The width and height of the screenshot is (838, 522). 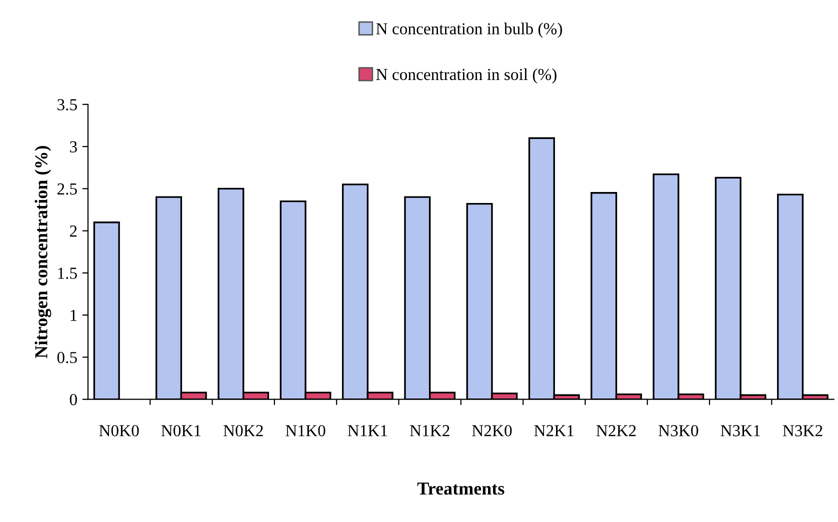 I want to click on x-tick-label: N2K0, so click(x=492, y=430).